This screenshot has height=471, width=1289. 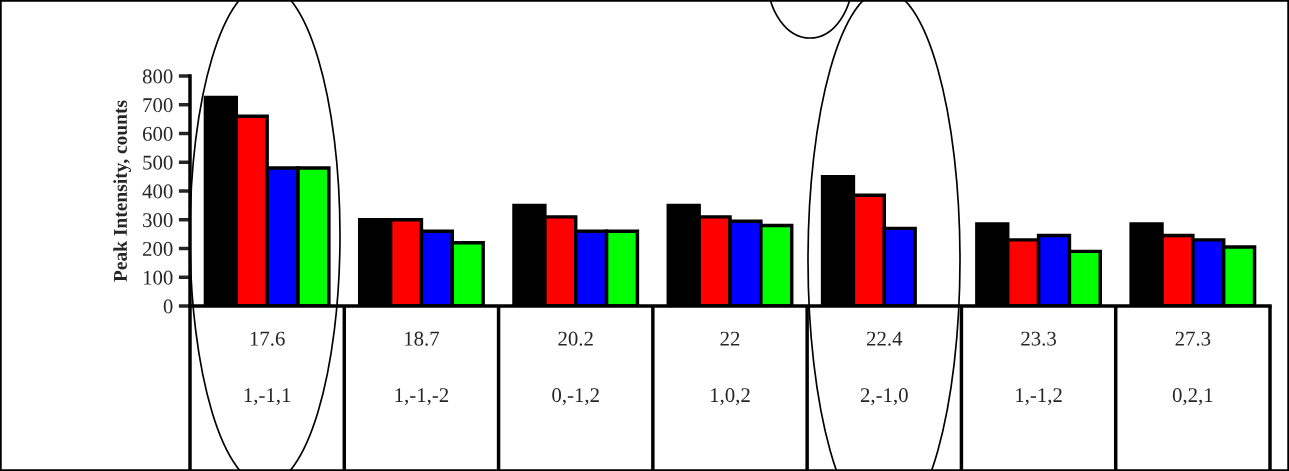 What do you see at coordinates (267, 368) in the screenshot?
I see `category-label: 17.6 1,-1,1` at bounding box center [267, 368].